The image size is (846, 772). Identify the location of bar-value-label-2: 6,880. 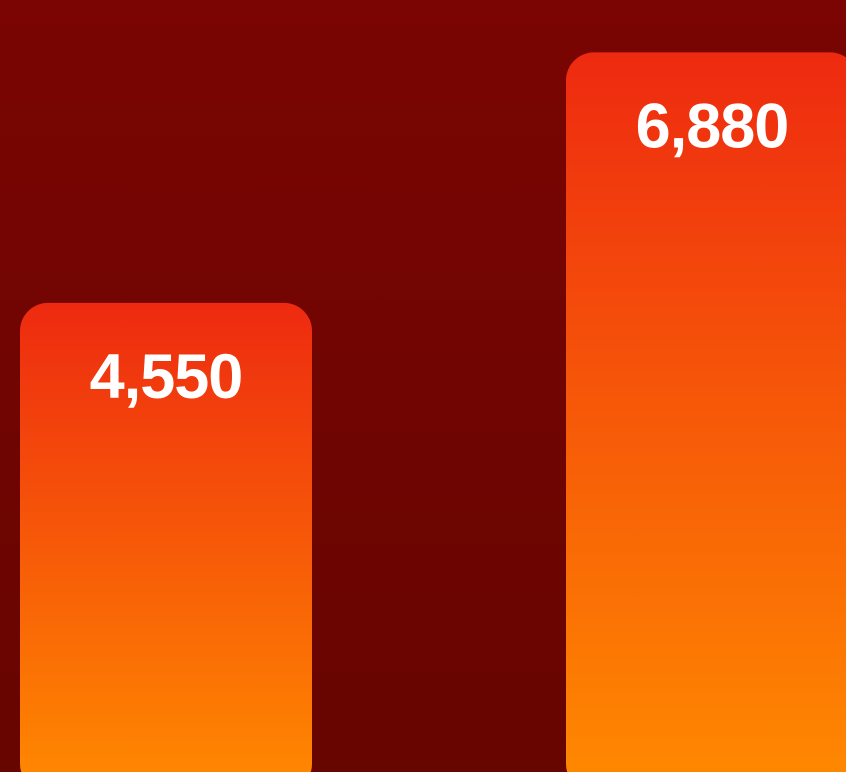
(712, 126).